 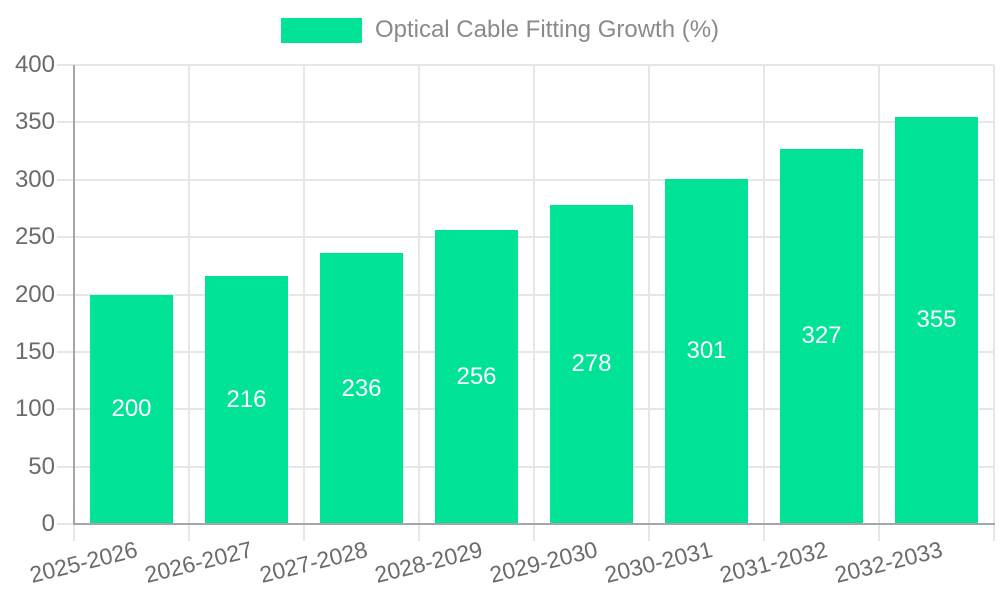 I want to click on bar-value-label: 355, so click(x=936, y=320).